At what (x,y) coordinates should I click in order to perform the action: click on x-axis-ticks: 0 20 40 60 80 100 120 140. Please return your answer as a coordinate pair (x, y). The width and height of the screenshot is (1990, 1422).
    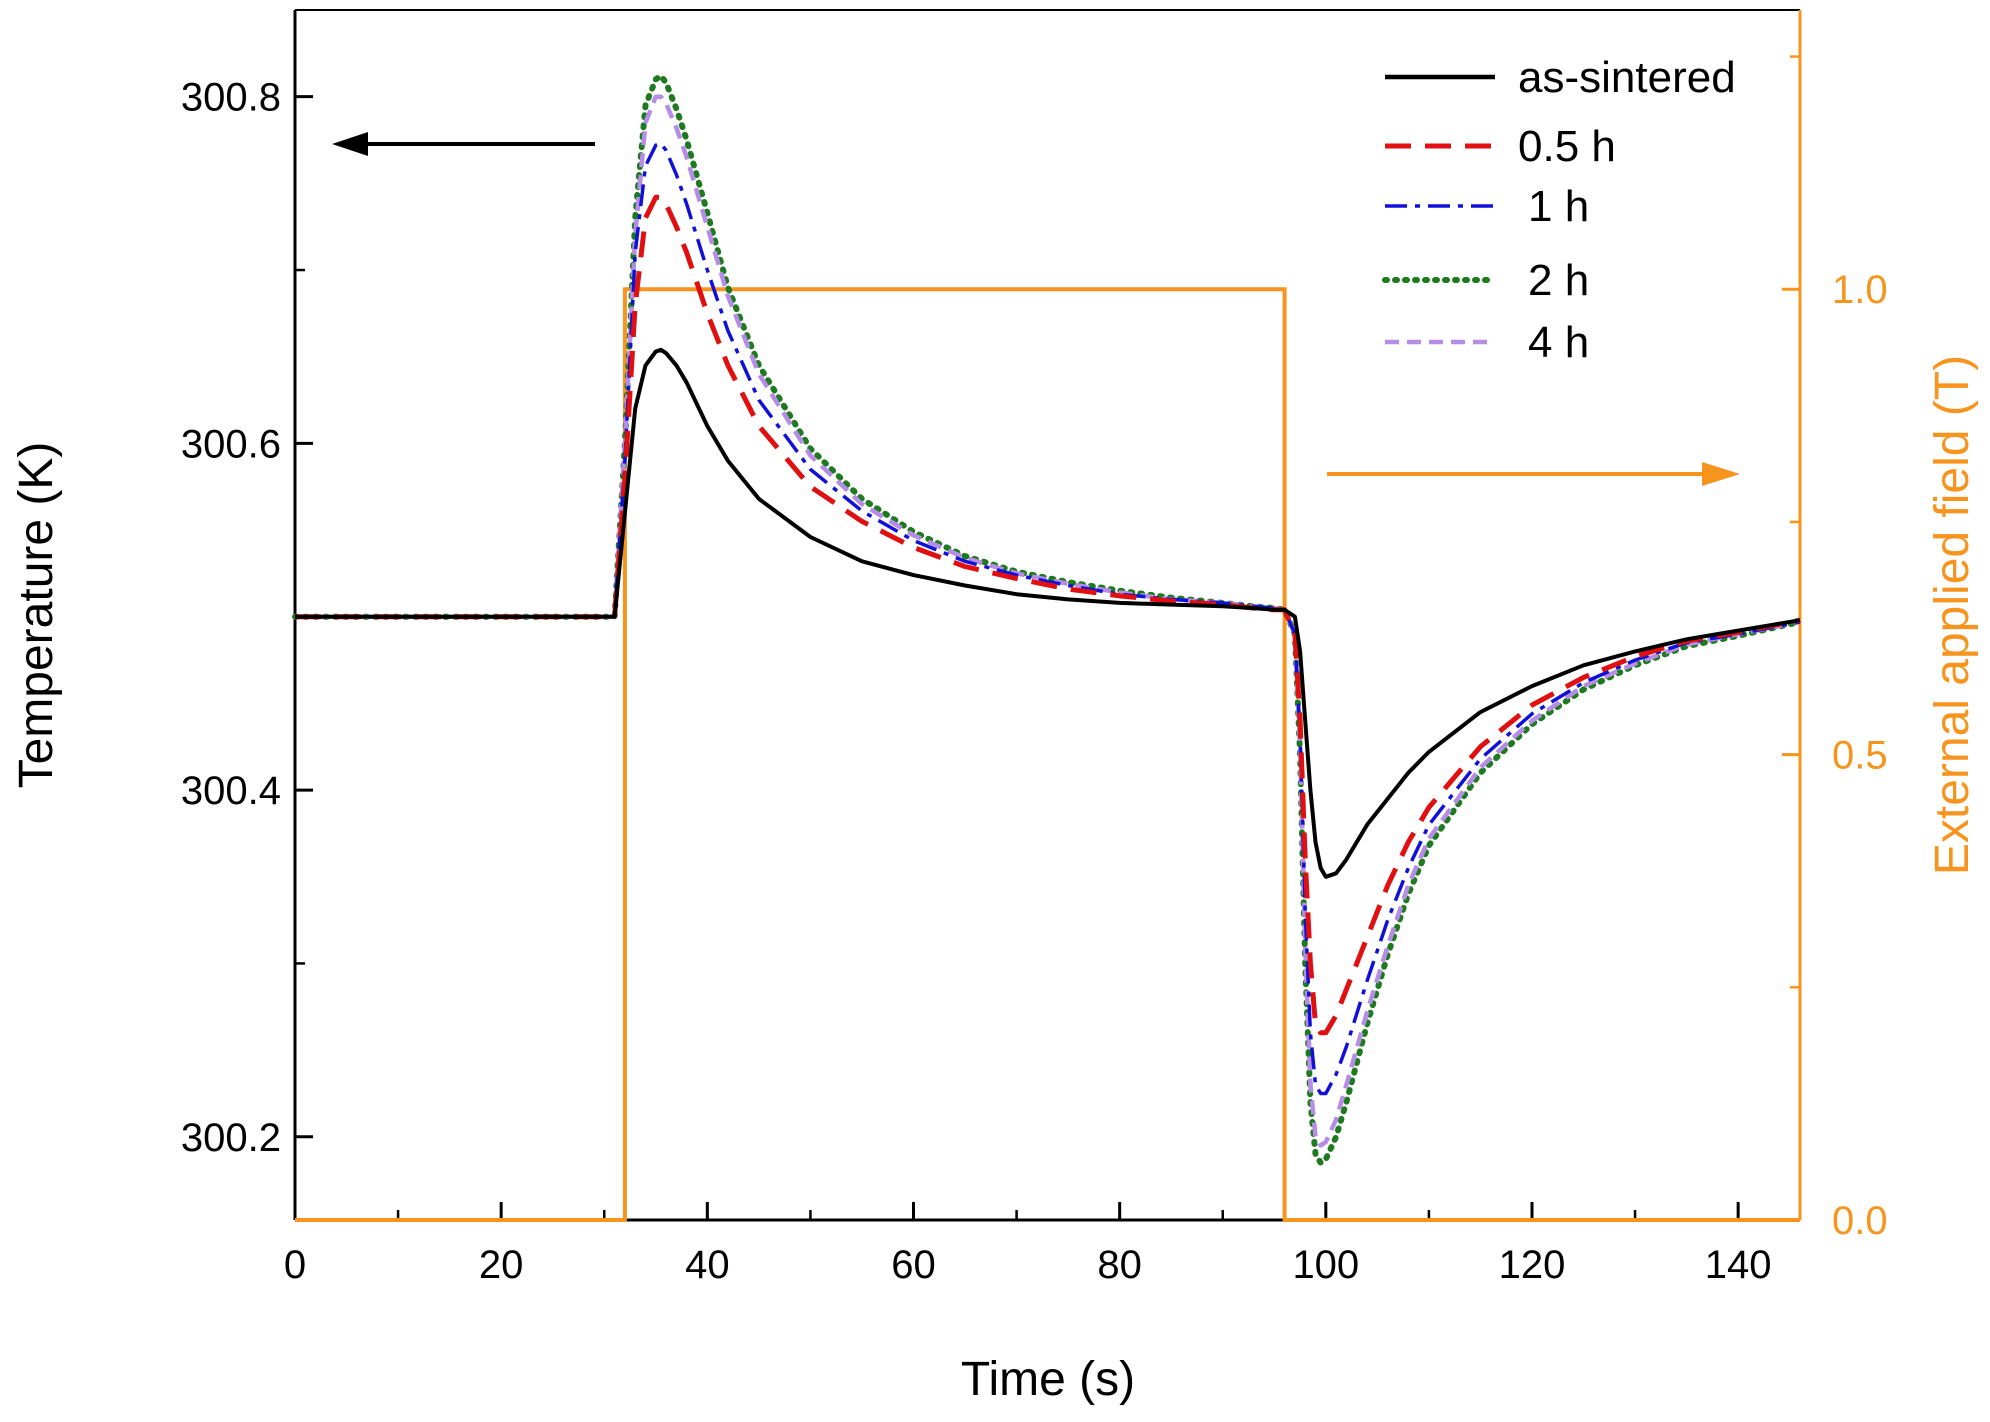
    Looking at the image, I should click on (1028, 1244).